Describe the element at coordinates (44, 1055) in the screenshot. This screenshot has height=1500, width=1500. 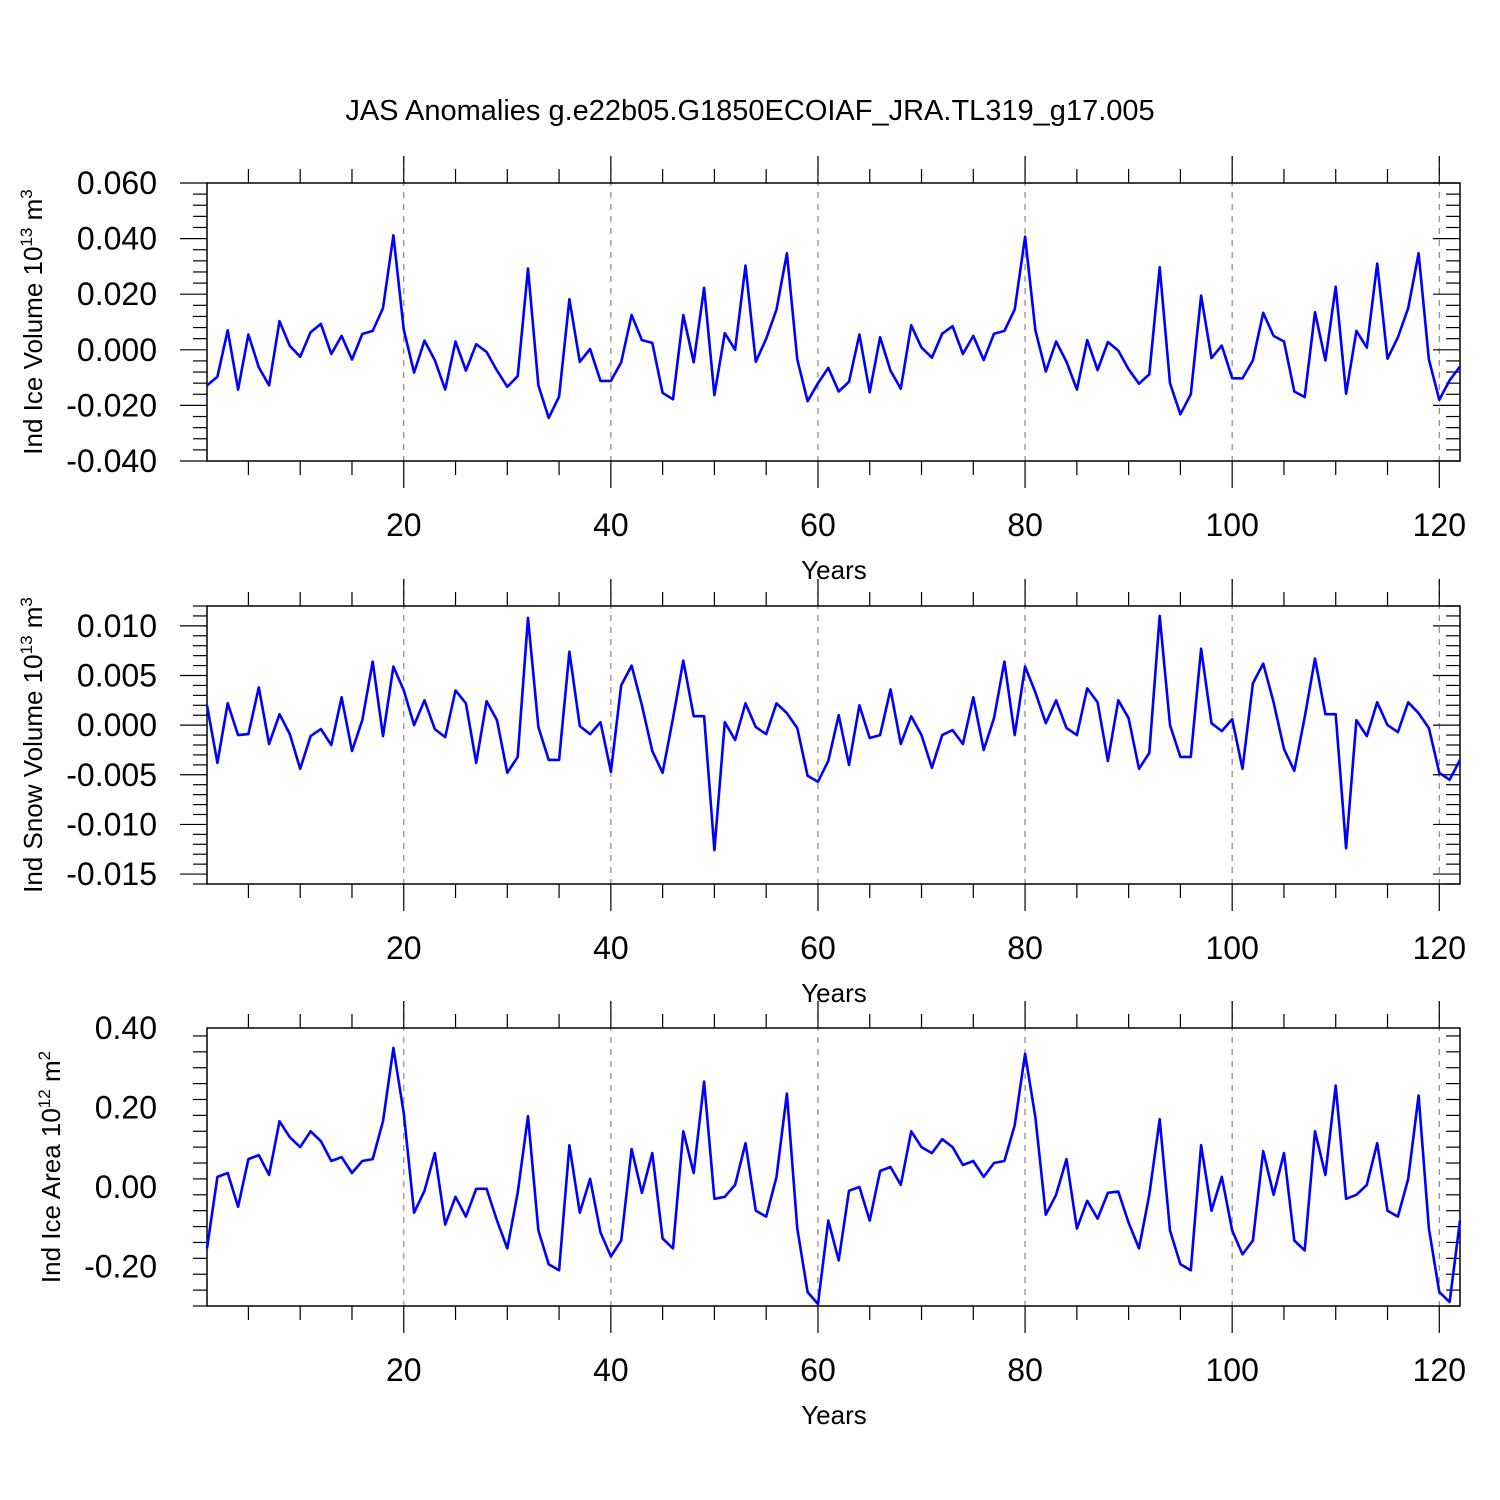
I see `y-axis-title-unit-exp: 2` at that location.